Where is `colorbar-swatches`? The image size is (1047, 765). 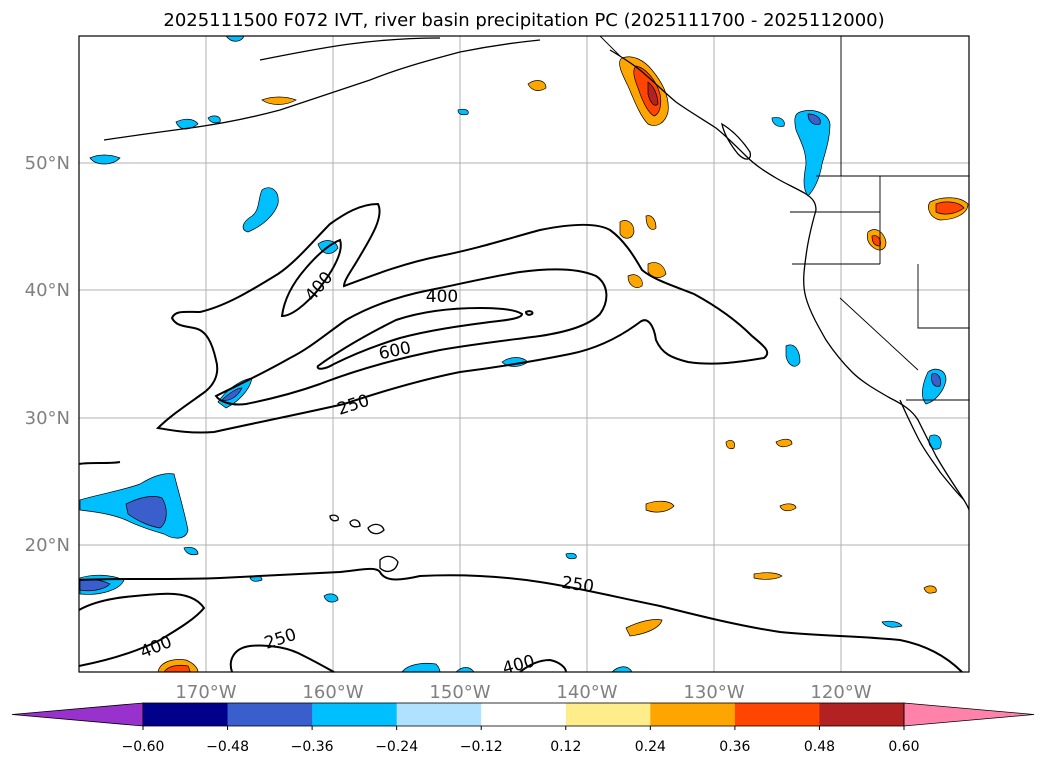 colorbar-swatches is located at coordinates (523, 714).